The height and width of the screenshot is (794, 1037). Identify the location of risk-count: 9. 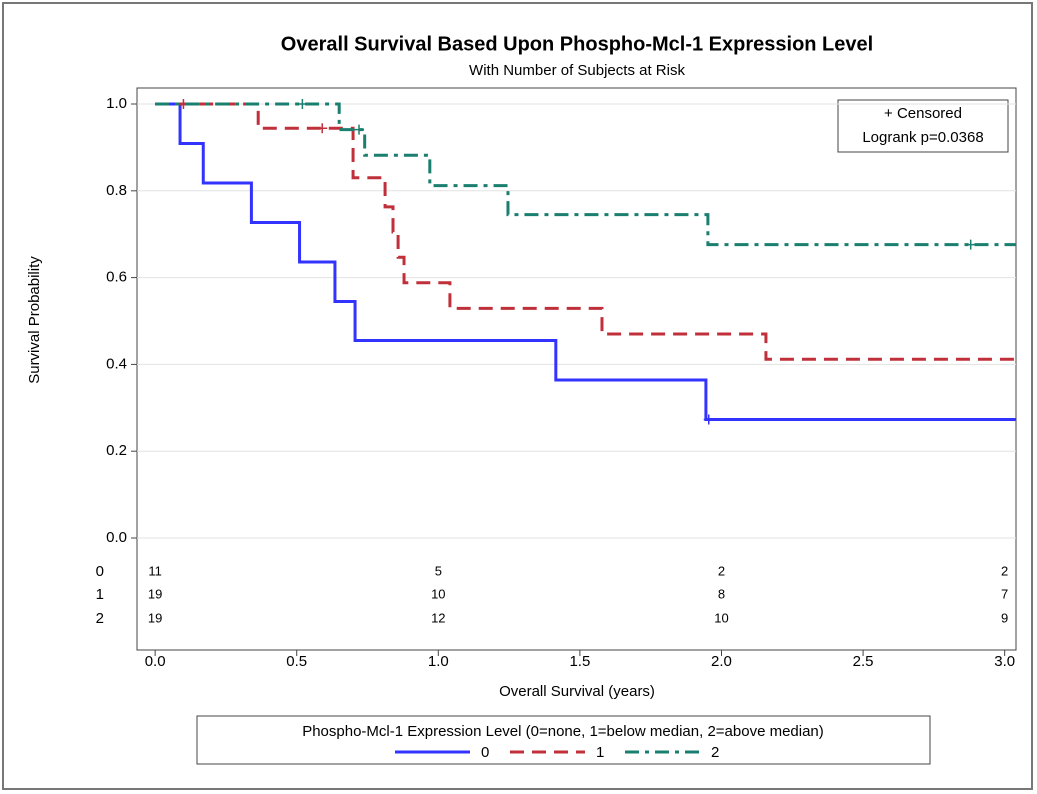
(1004, 617).